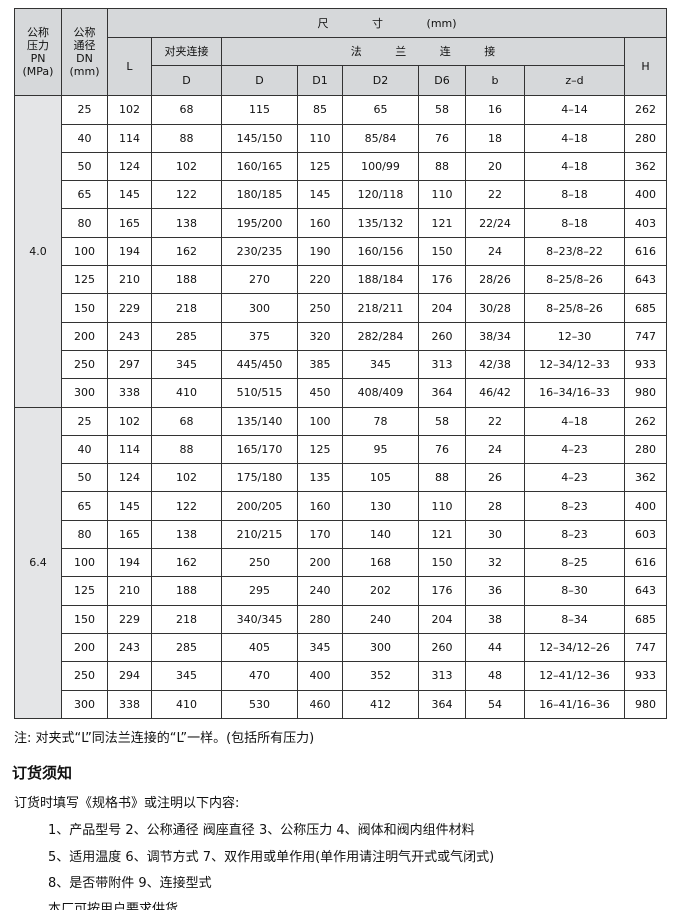  What do you see at coordinates (259, 251) in the screenshot?
I see `cell: 230/235` at bounding box center [259, 251].